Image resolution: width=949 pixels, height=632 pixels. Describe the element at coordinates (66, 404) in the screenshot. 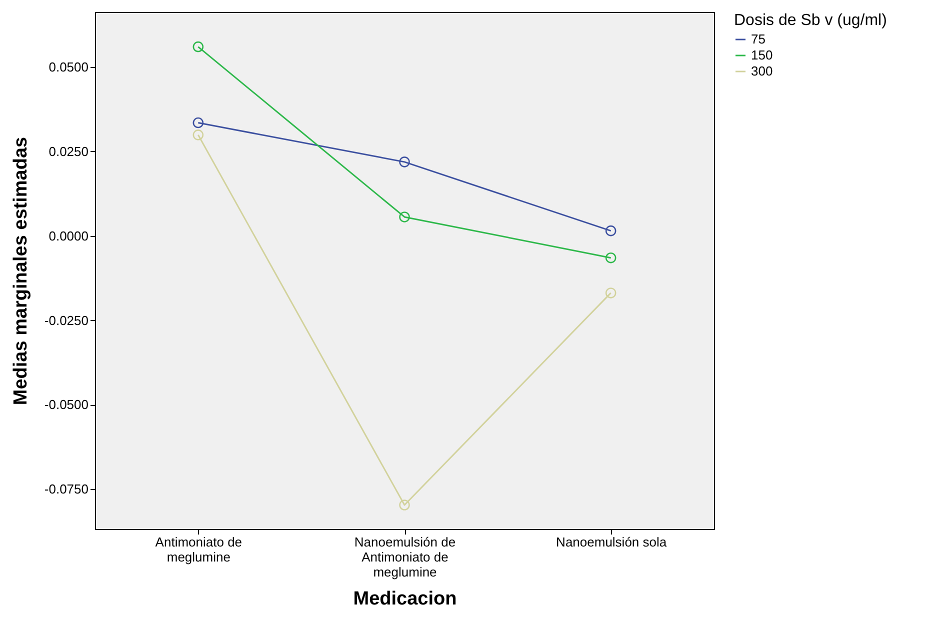

I see `y-tick-label: -0.0500` at that location.